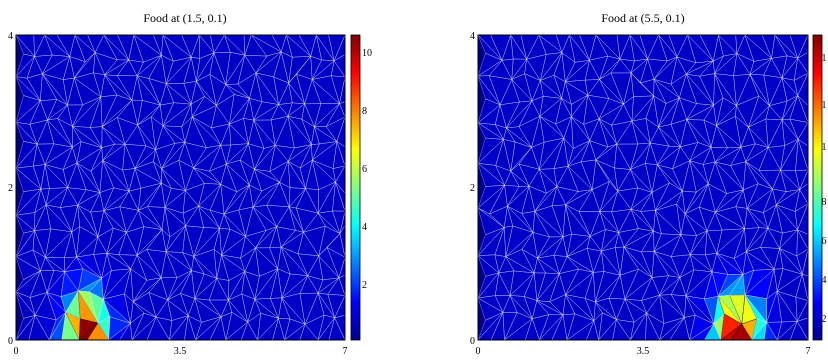  Describe the element at coordinates (824, 105) in the screenshot. I see `colorbar-tick-label: 1` at that location.